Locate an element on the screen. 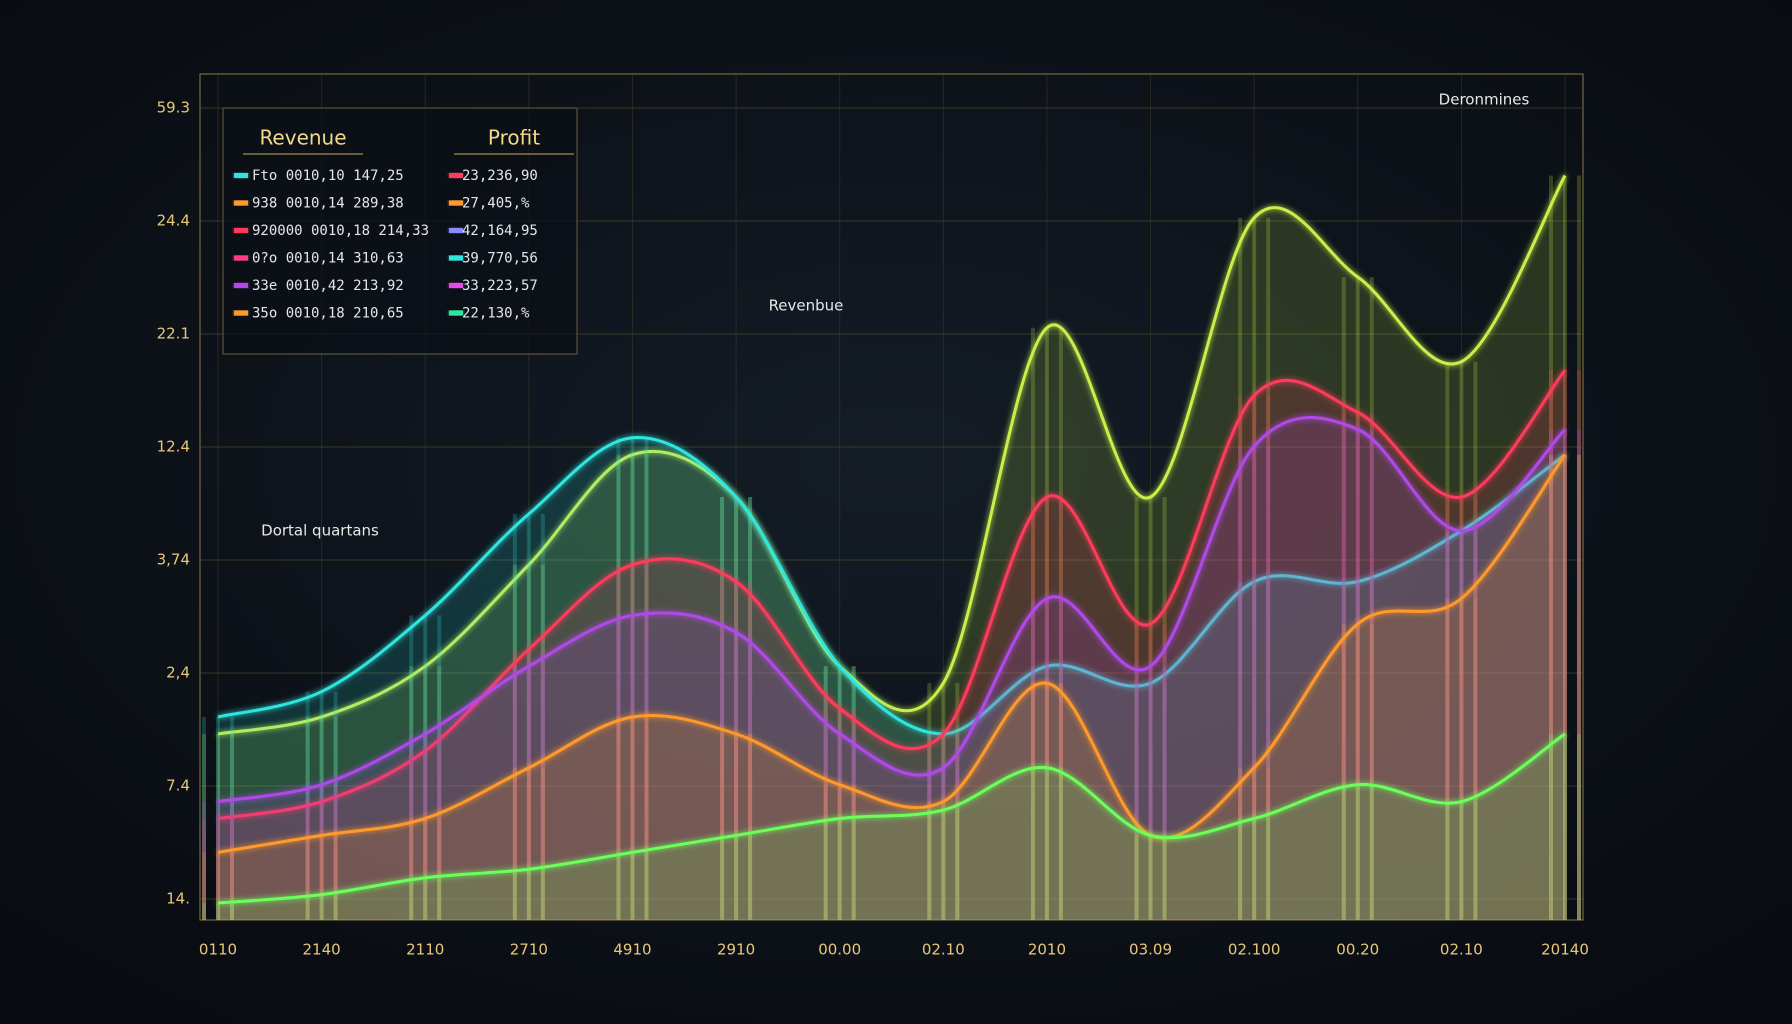 This screenshot has width=1792, height=1024. legend-label: 920000 0010,18 214,33 is located at coordinates (340, 231).